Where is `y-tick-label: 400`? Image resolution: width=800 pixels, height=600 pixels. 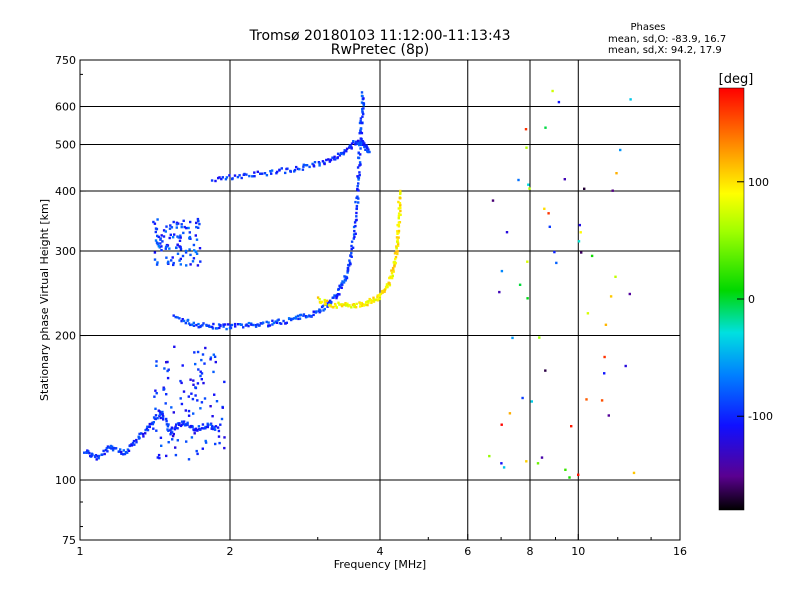
y-tick-label: 400 is located at coordinates (65, 191).